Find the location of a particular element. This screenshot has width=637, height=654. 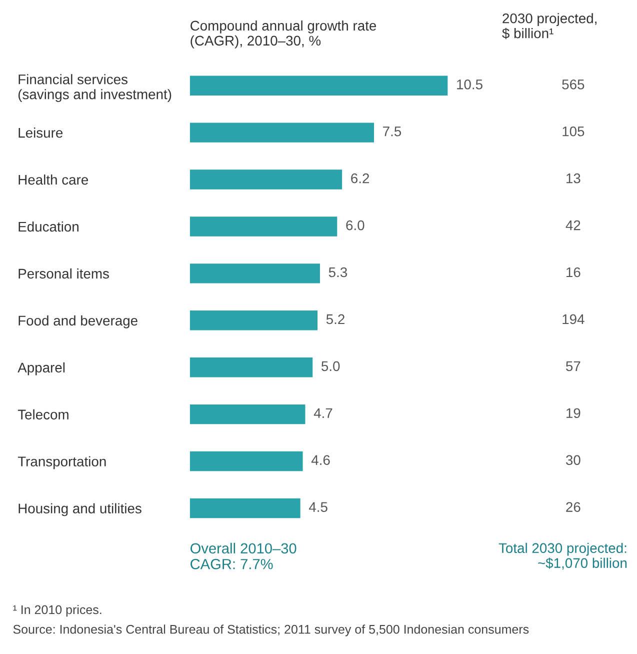

data-label: 7.5 is located at coordinates (392, 131).